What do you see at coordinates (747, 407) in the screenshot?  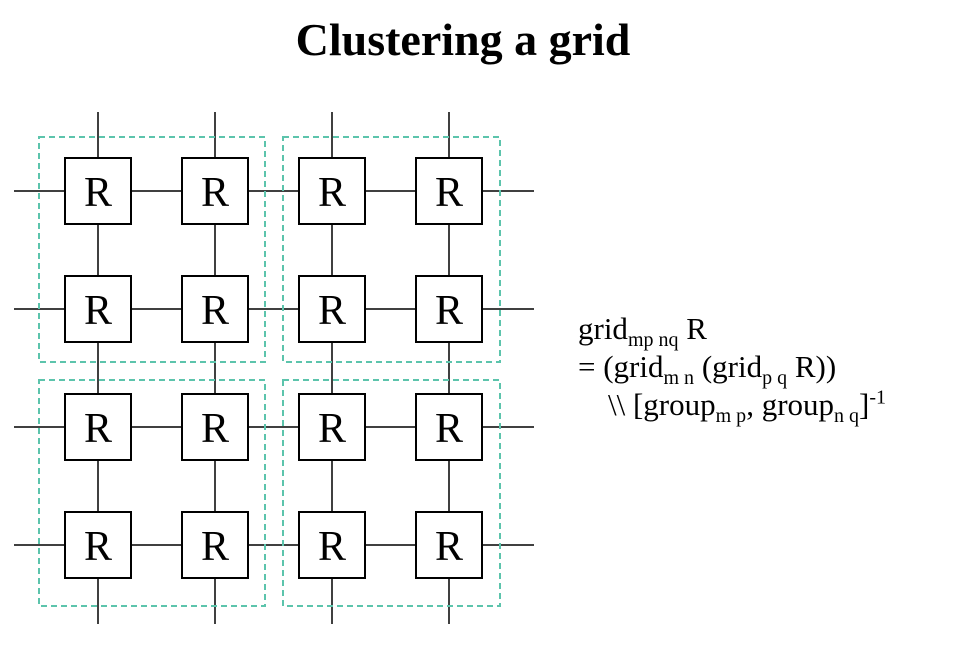 I see `formula-line-3: \\ [groupm p, groupn q]-1` at bounding box center [747, 407].